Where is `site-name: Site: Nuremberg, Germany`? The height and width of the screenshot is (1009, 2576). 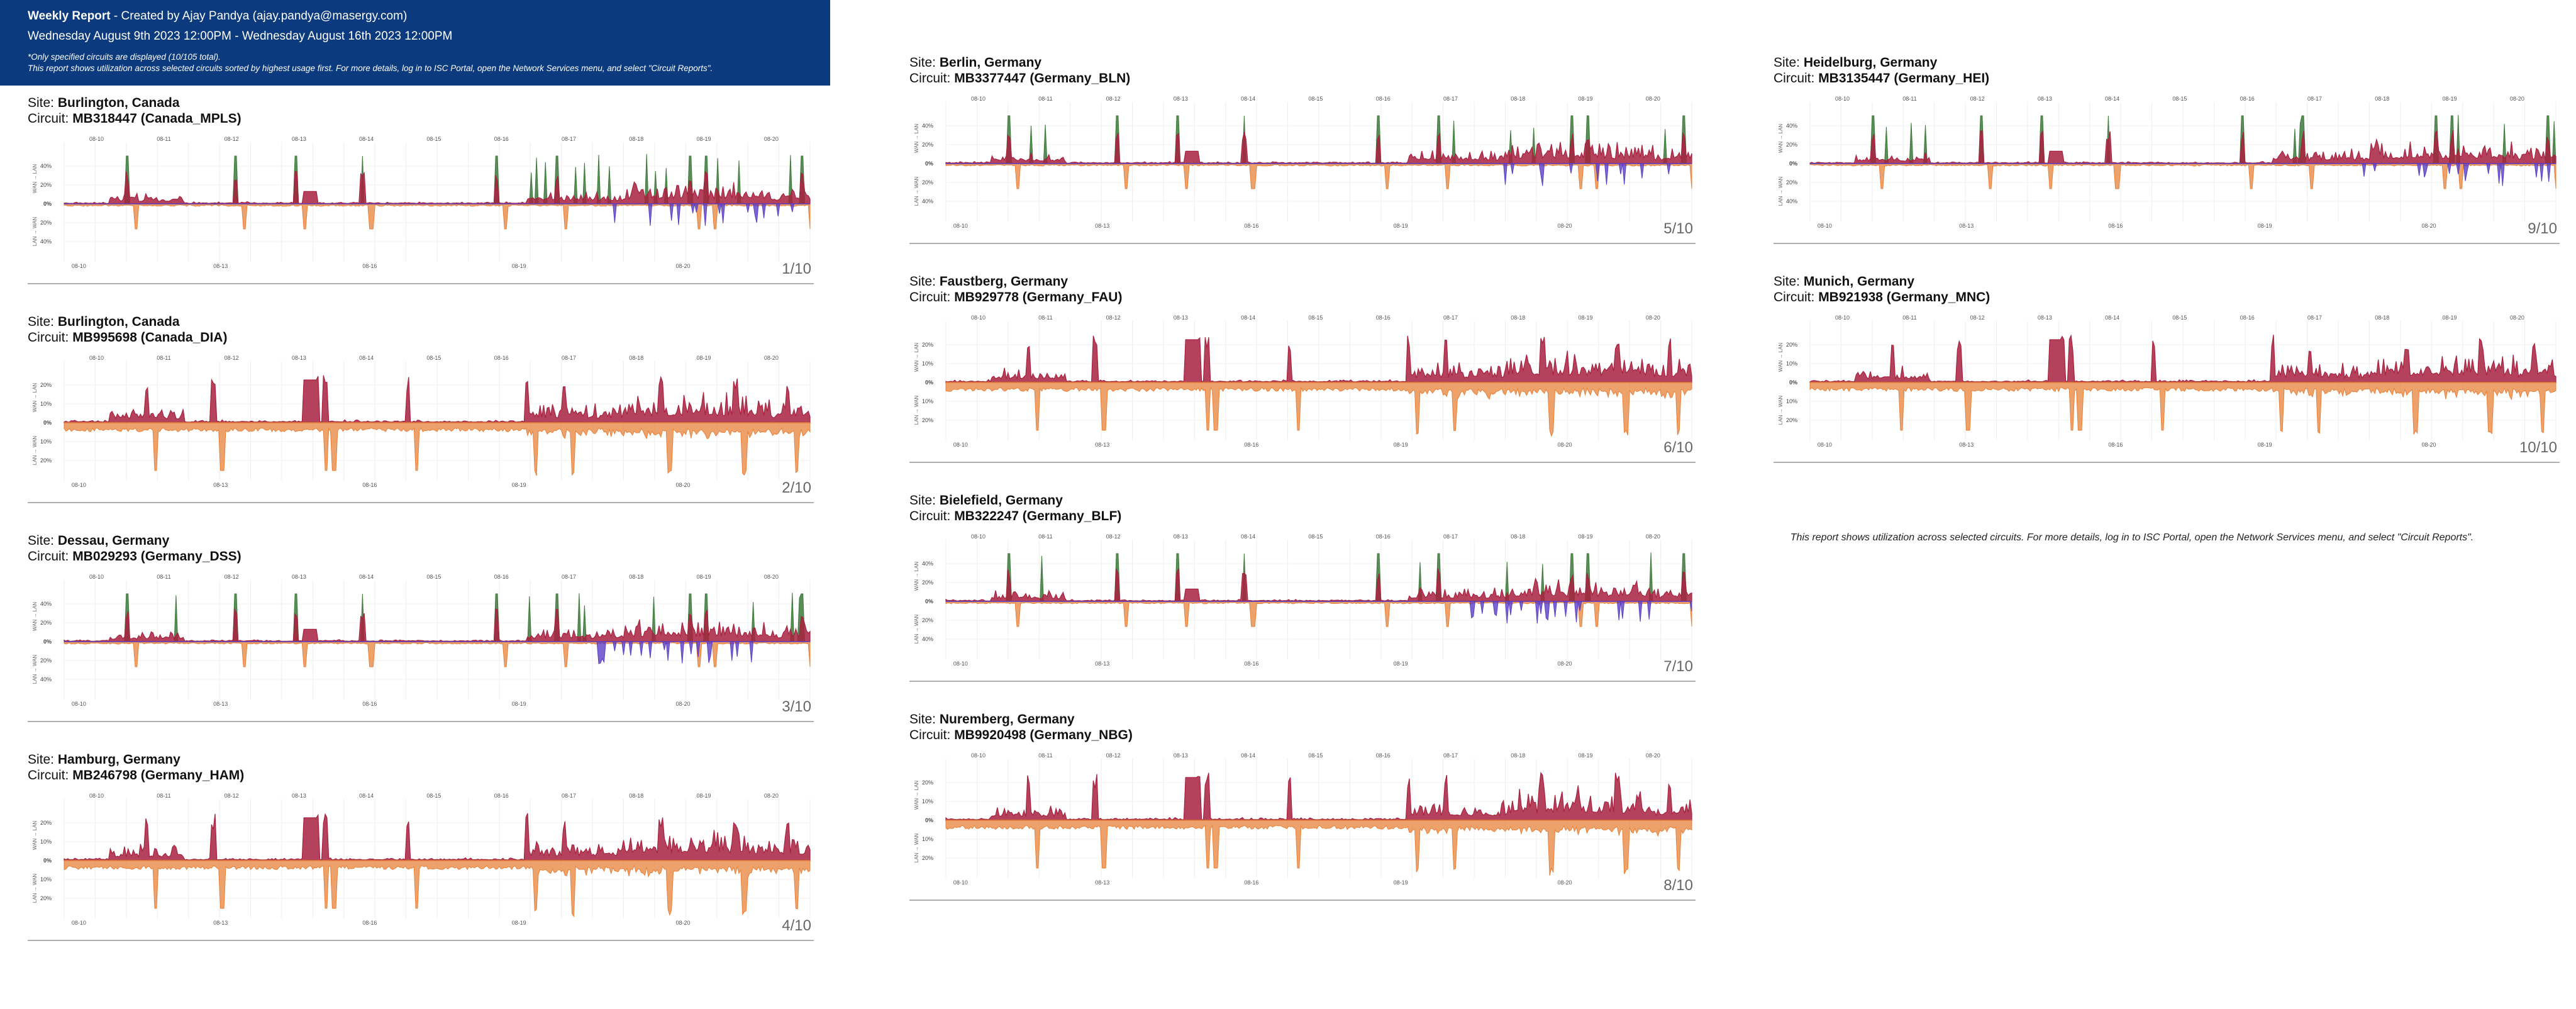
site-name: Site: Nuremberg, Germany is located at coordinates (992, 720).